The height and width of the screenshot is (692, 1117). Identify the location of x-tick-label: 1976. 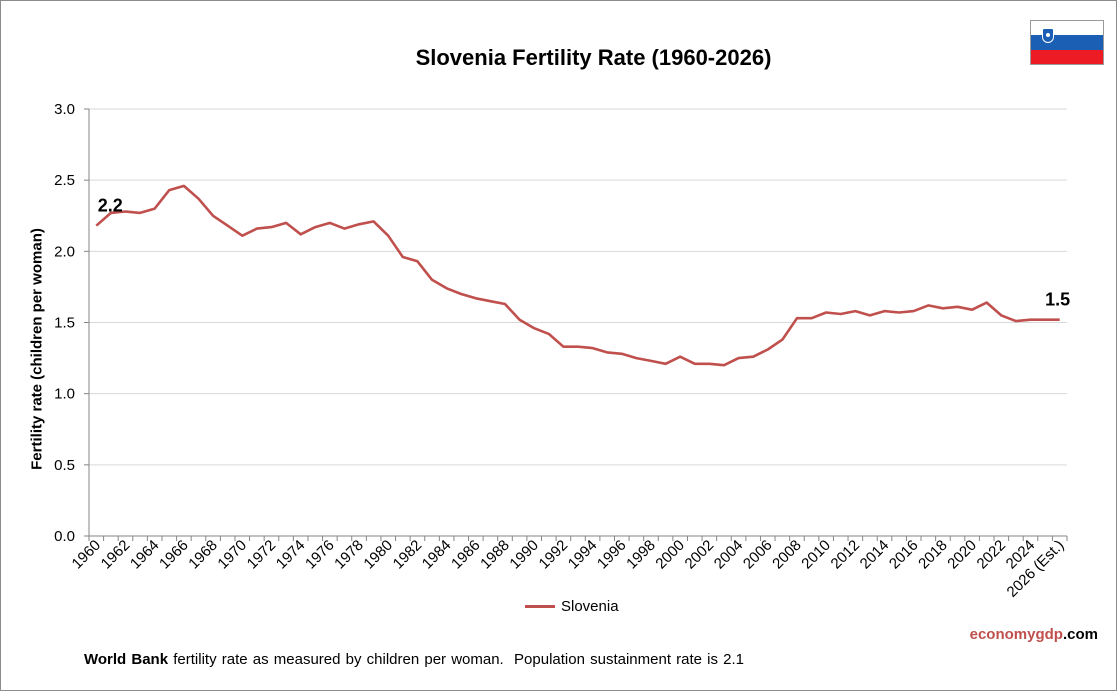
(320, 555).